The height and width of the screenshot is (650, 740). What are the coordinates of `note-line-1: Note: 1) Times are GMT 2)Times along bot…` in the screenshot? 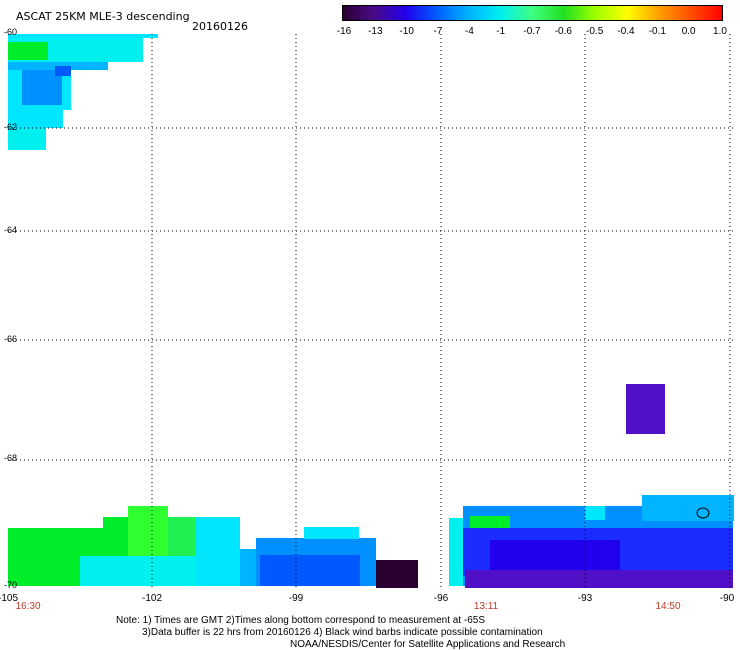 It's located at (301, 620).